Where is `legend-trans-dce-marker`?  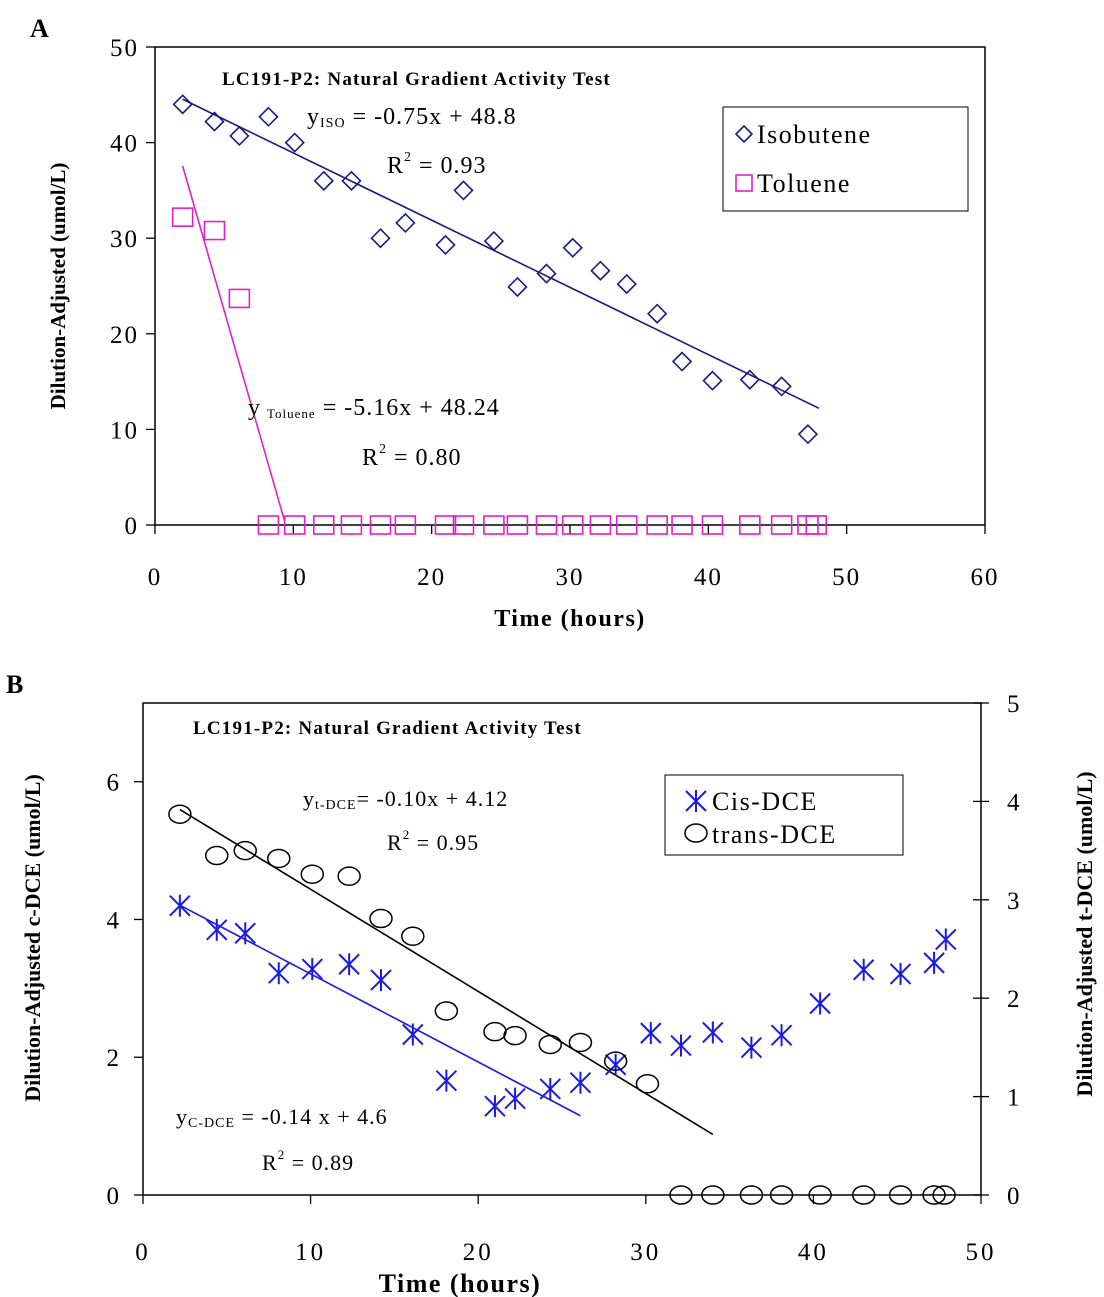
legend-trans-dce-marker is located at coordinates (696, 833).